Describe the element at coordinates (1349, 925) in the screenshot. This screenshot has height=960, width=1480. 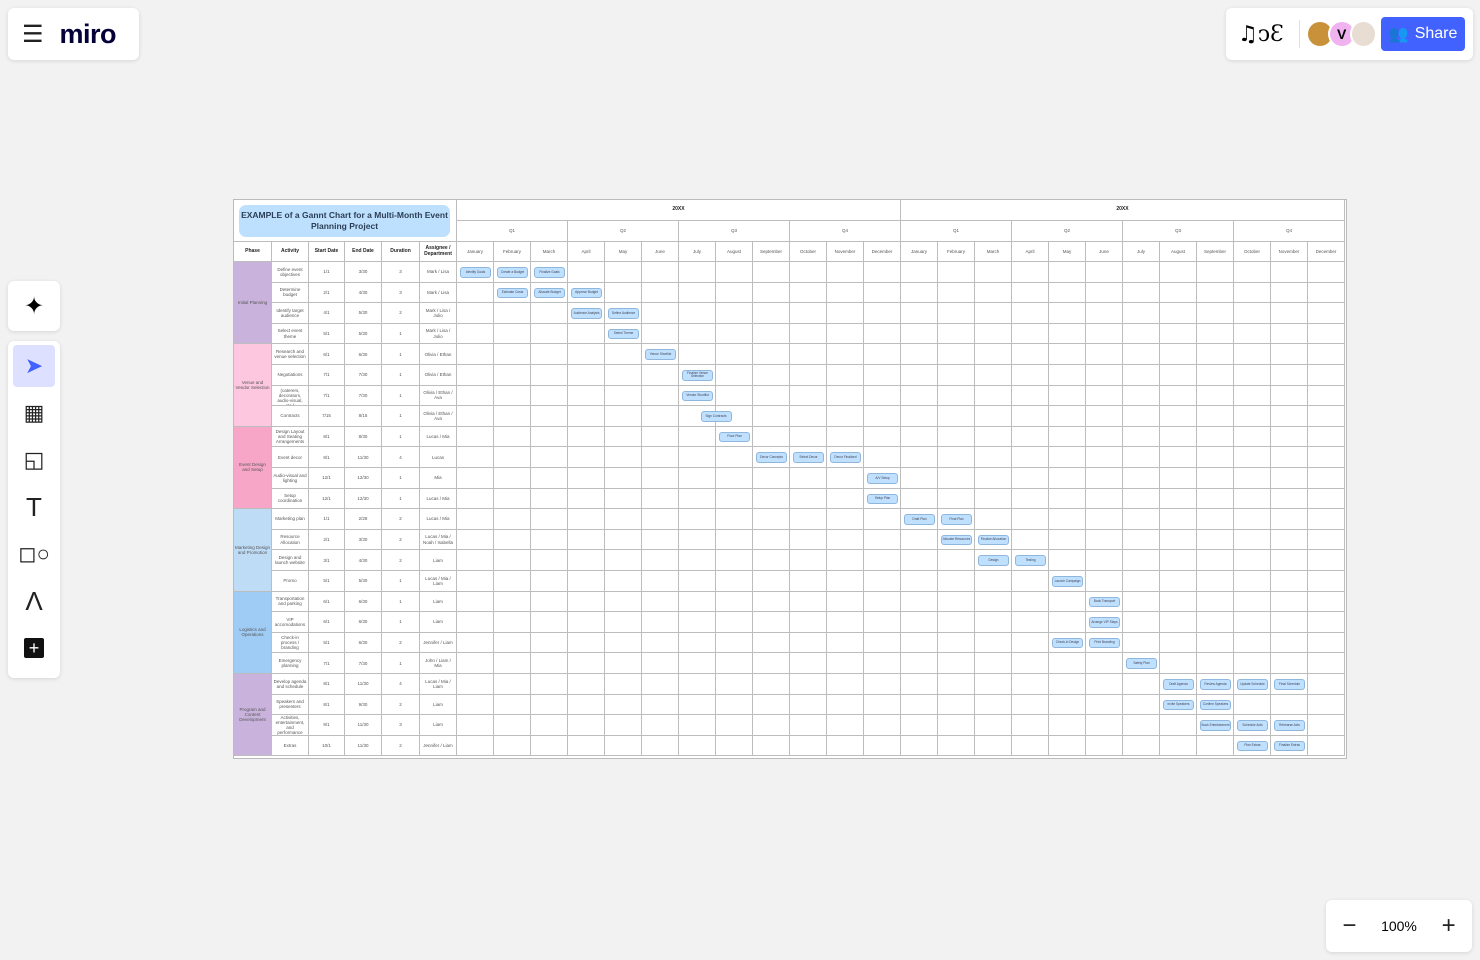
I see `zoom-out-button: −` at that location.